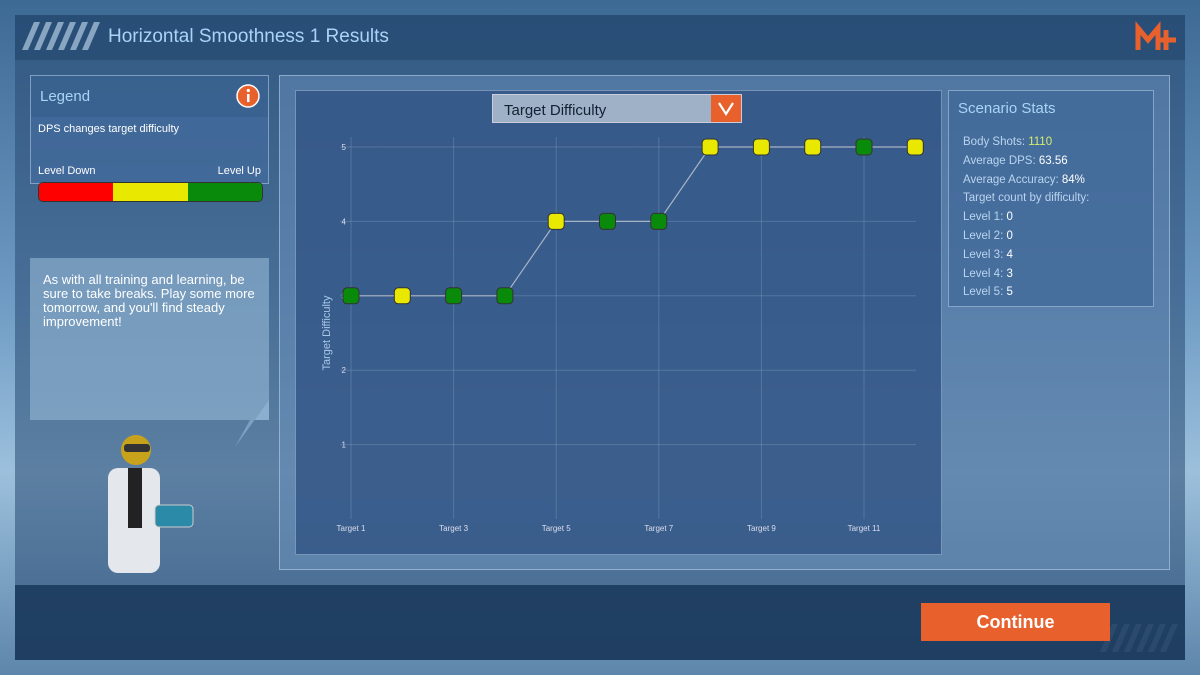  I want to click on stat-row: Level 4: 3, so click(1026, 274).